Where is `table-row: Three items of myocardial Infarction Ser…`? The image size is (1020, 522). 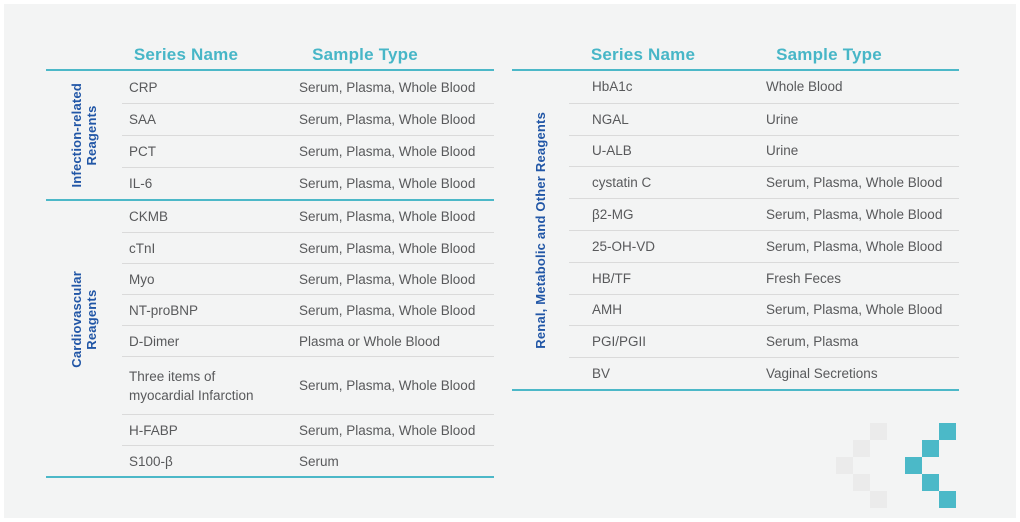 table-row: Three items of myocardial Infarction Ser… is located at coordinates (308, 385).